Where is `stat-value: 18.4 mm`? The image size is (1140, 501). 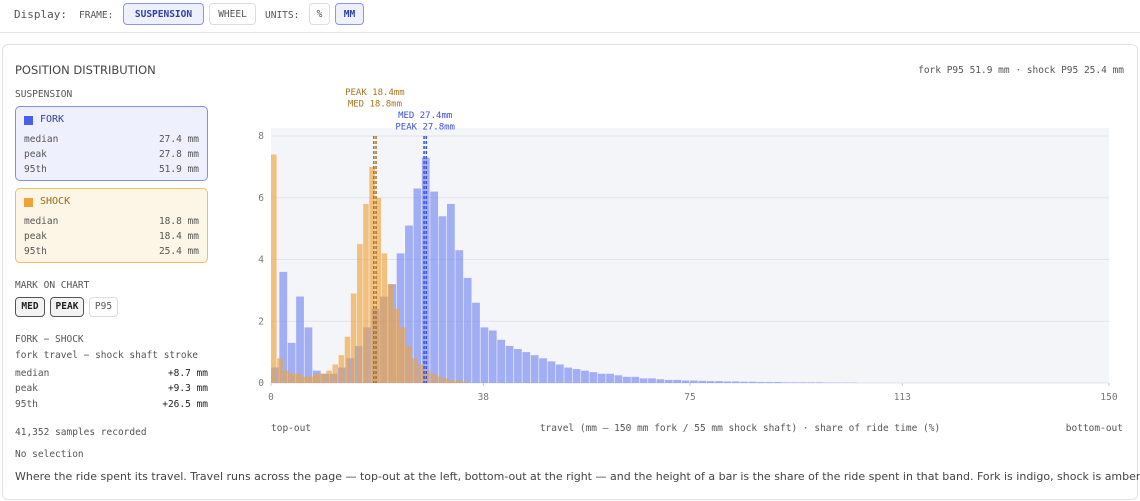 stat-value: 18.4 mm is located at coordinates (178, 236).